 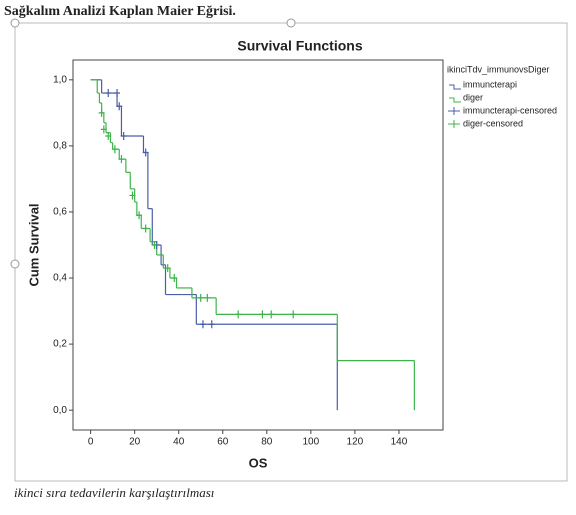 What do you see at coordinates (510, 110) in the screenshot?
I see `legend-label: immuncterapi-censored` at bounding box center [510, 110].